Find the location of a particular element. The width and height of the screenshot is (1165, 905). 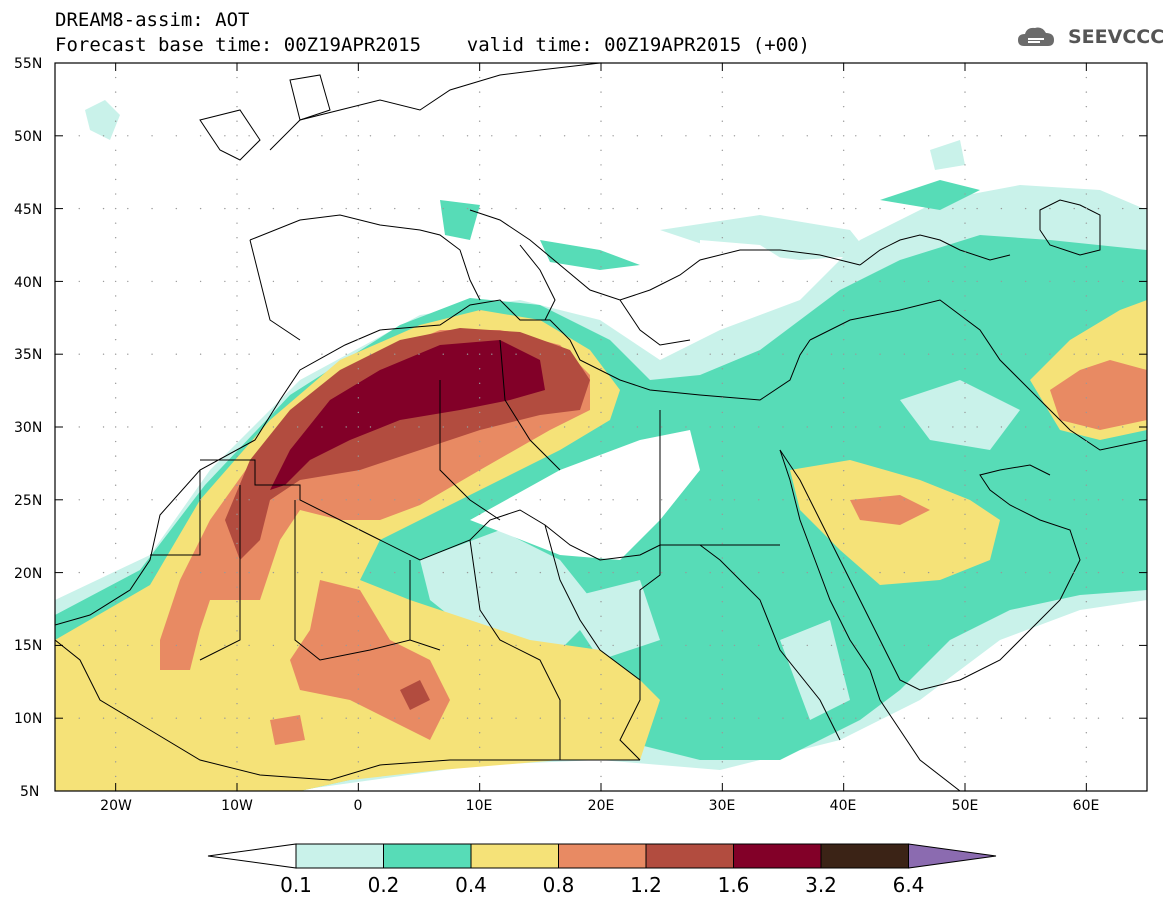

colorbar-label: 0.8 is located at coordinates (559, 885).